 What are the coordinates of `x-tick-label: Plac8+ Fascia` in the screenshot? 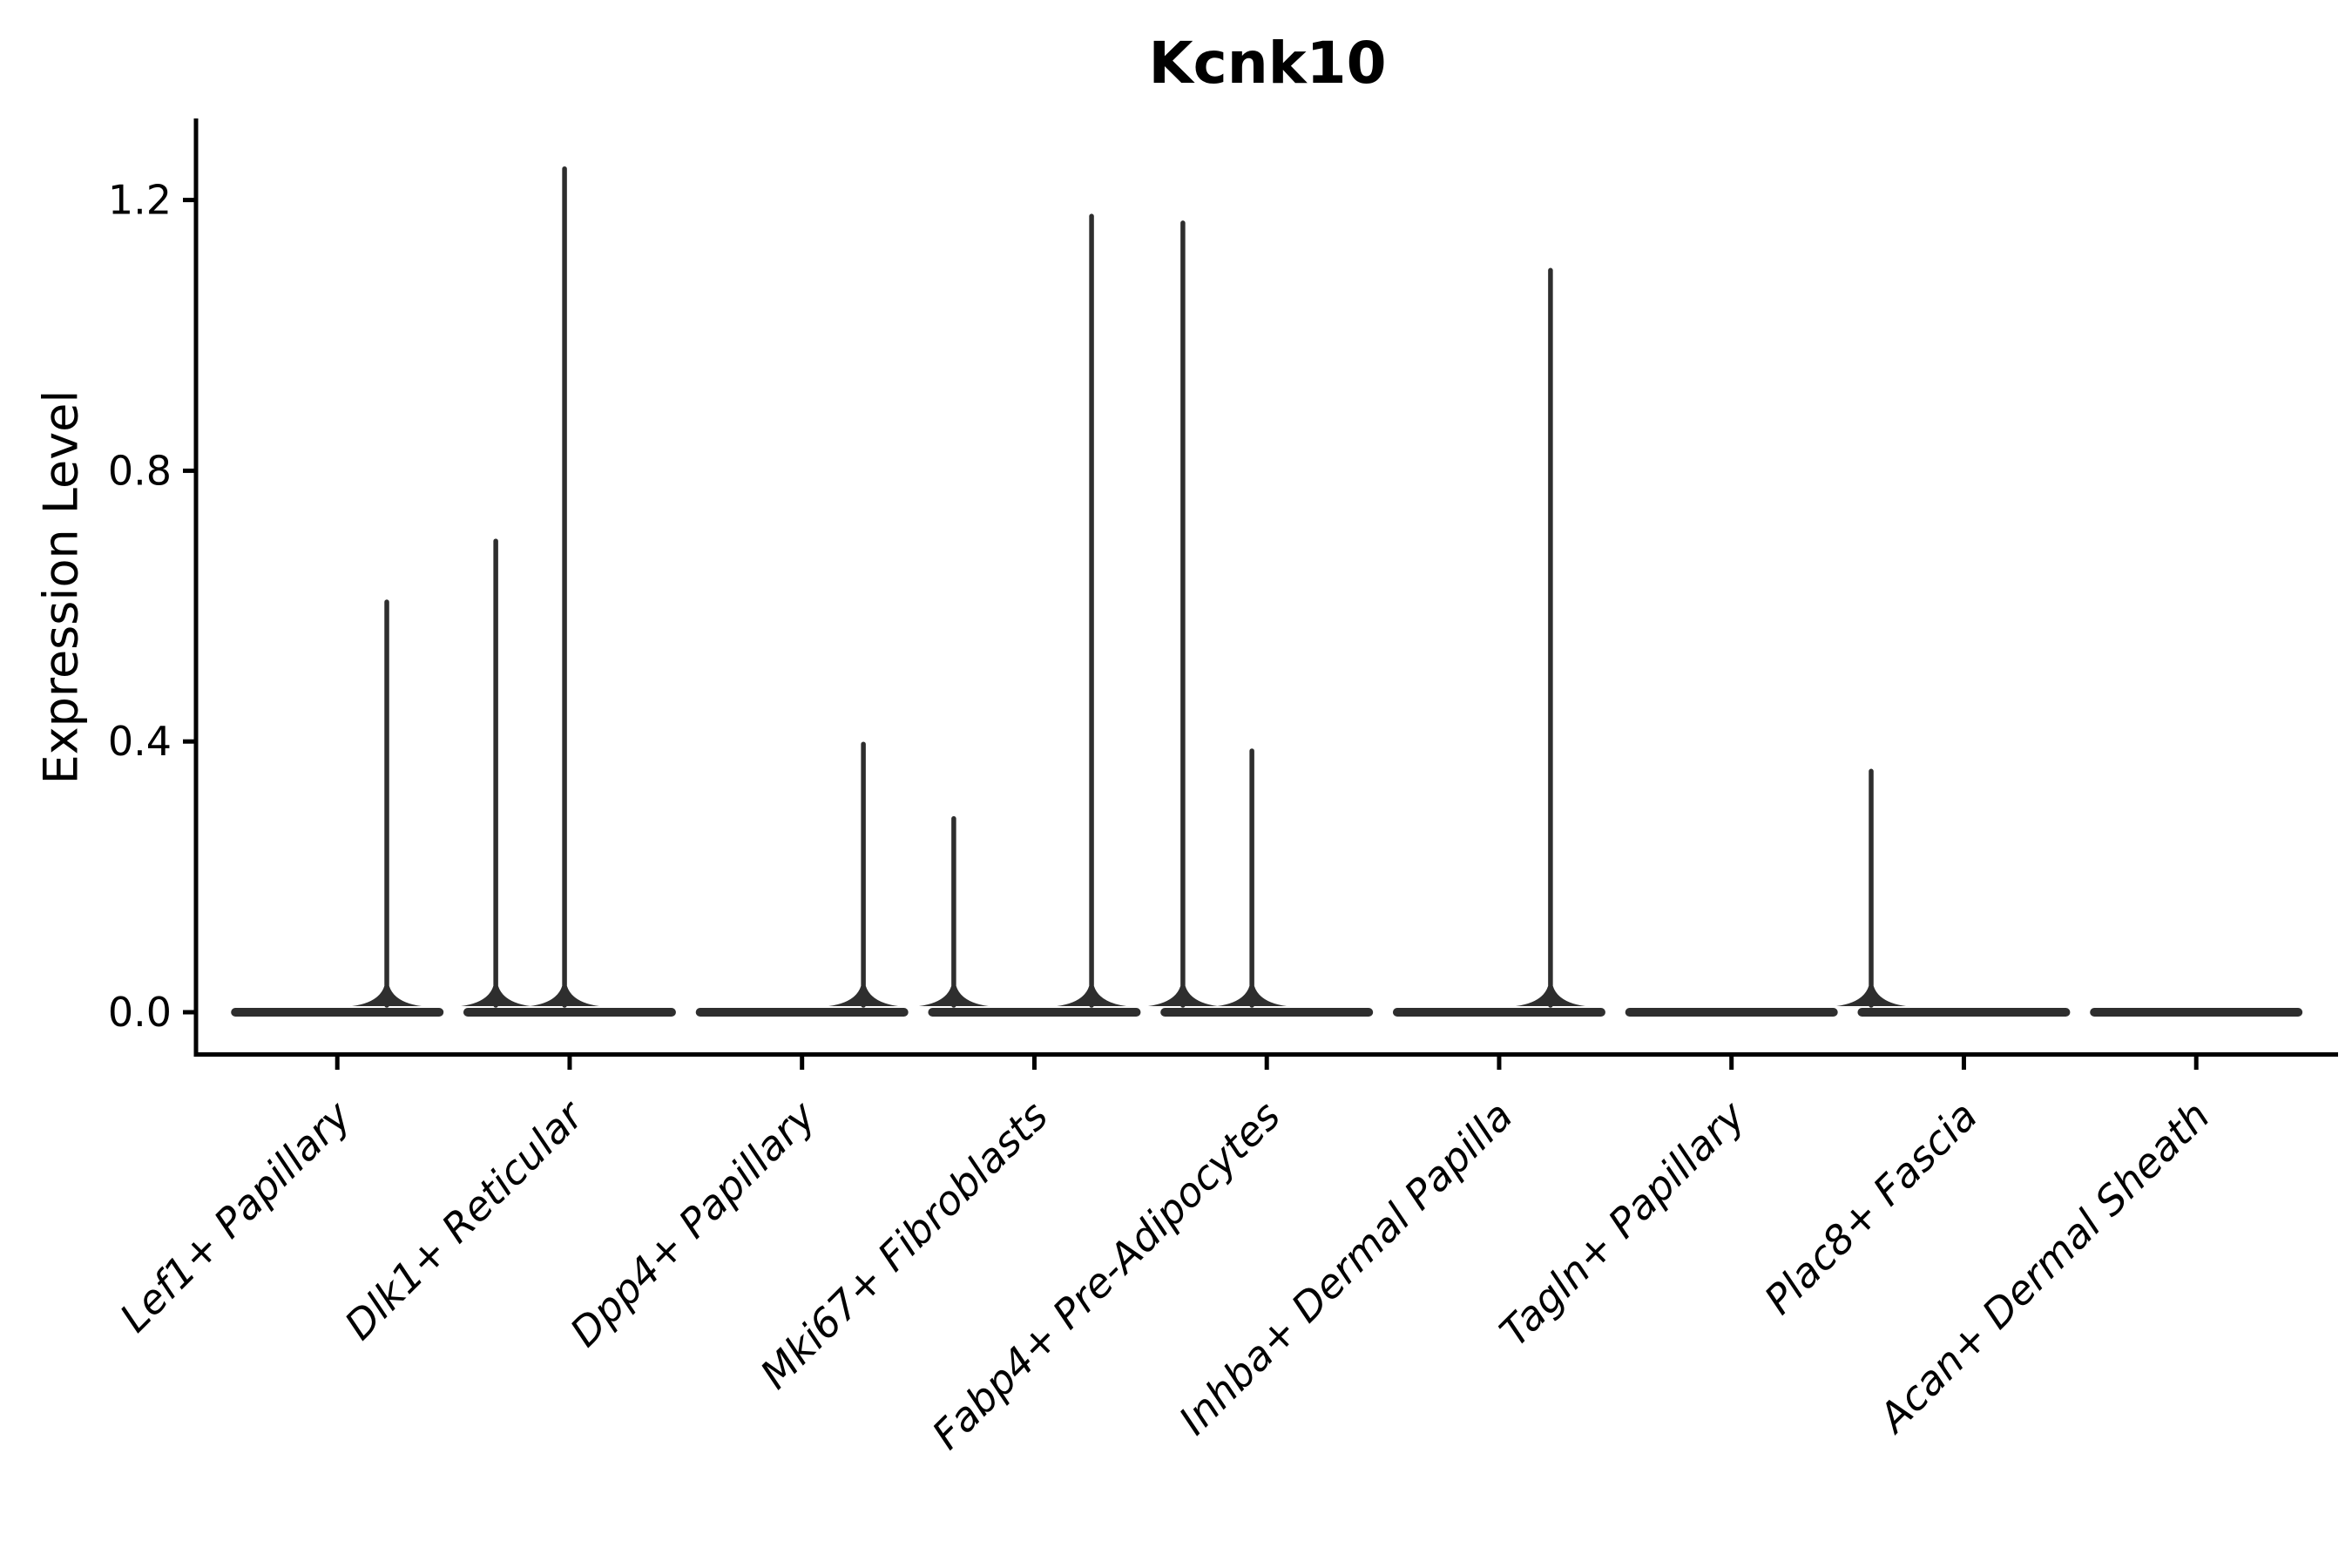 It's located at (1870, 1207).